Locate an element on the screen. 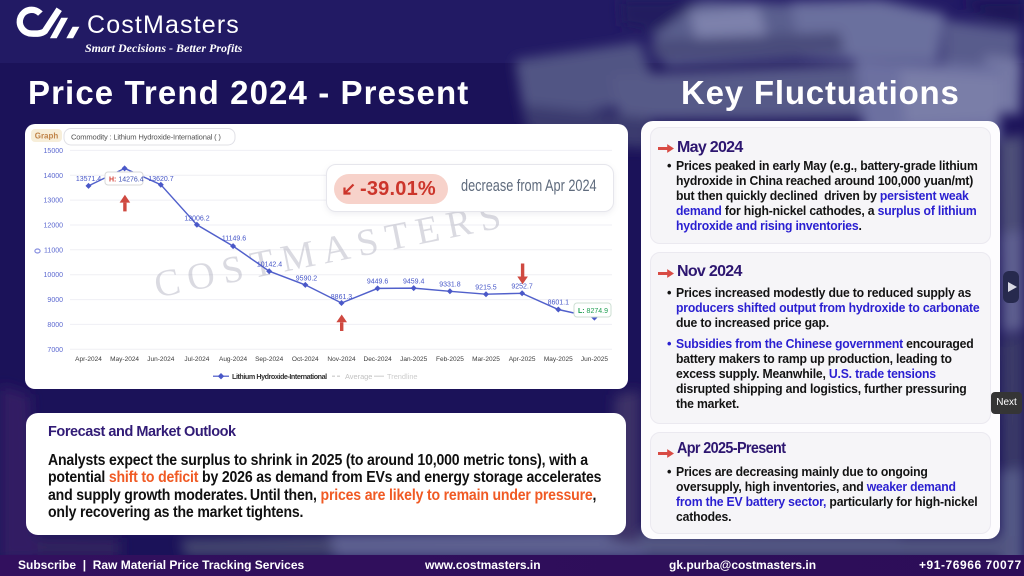 This screenshot has width=1024, height=576. svg-text: 7000 is located at coordinates (55, 350).